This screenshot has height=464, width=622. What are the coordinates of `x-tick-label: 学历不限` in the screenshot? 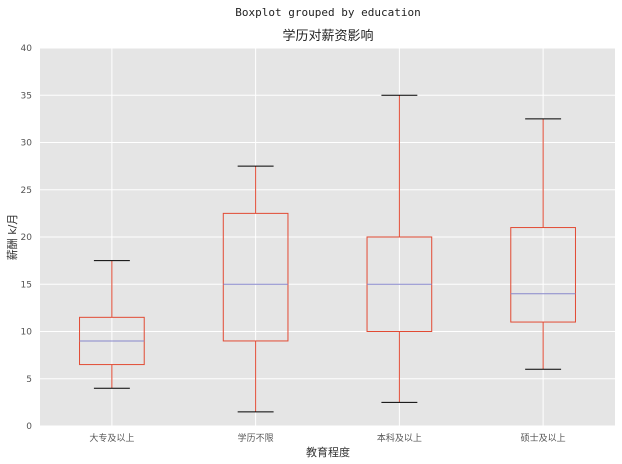 It's located at (256, 438).